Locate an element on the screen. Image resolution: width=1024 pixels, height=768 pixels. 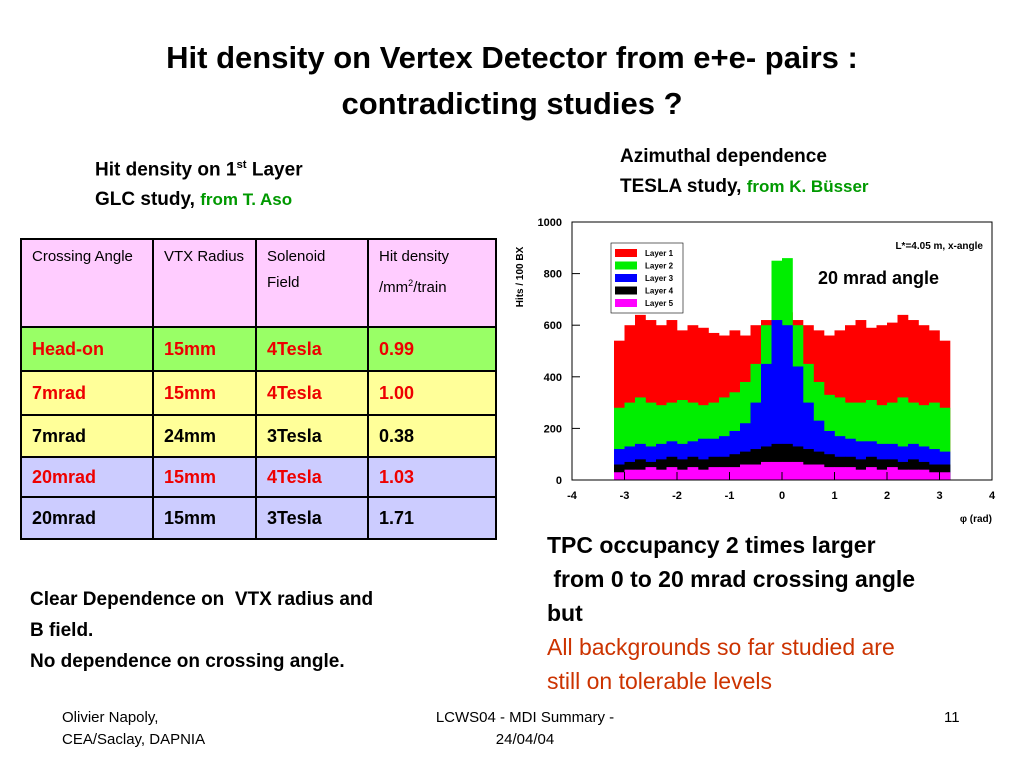
table-cell: 20mrad is located at coordinates (87, 518).